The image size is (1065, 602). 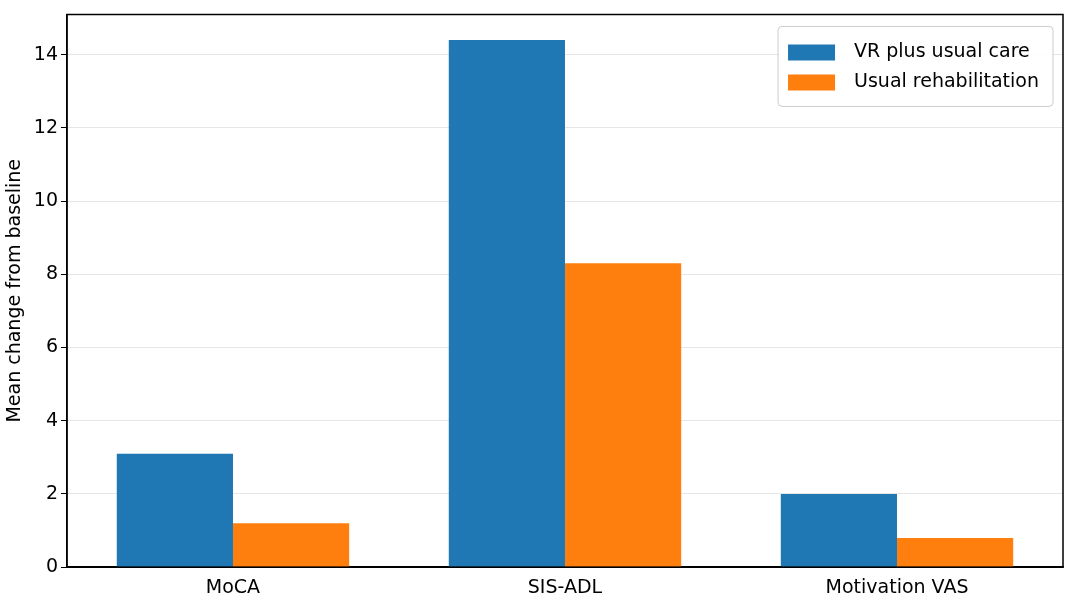 I want to click on y-tick-label: 8, so click(x=51, y=272).